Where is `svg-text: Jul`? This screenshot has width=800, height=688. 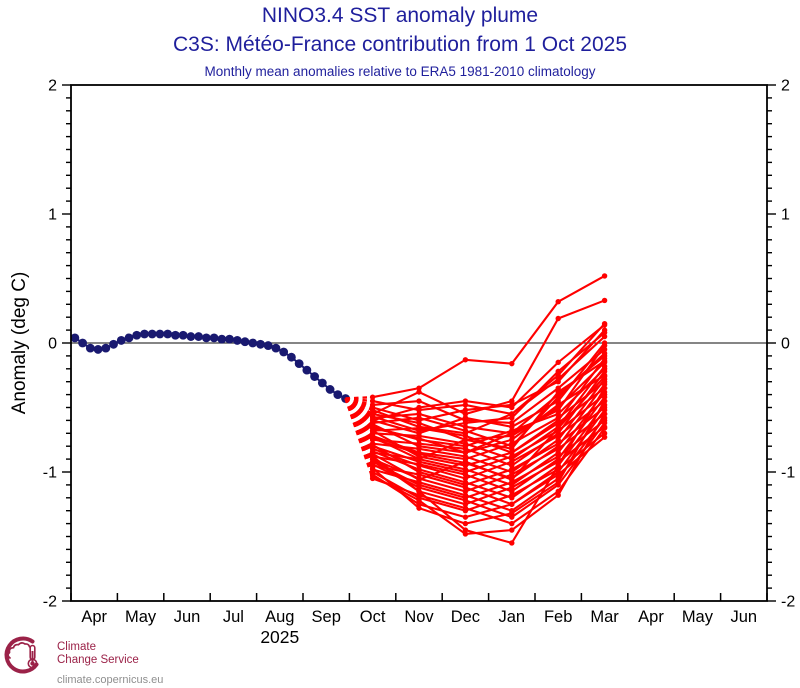
svg-text: Jul is located at coordinates (233, 617).